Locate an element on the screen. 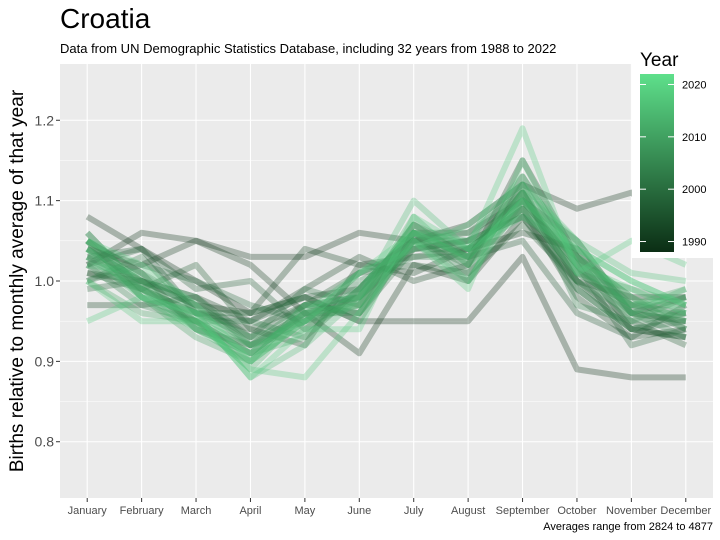  y-axis-ticks: 0.8 0.9 1.0 1.1 1.2 is located at coordinates (47, 281).